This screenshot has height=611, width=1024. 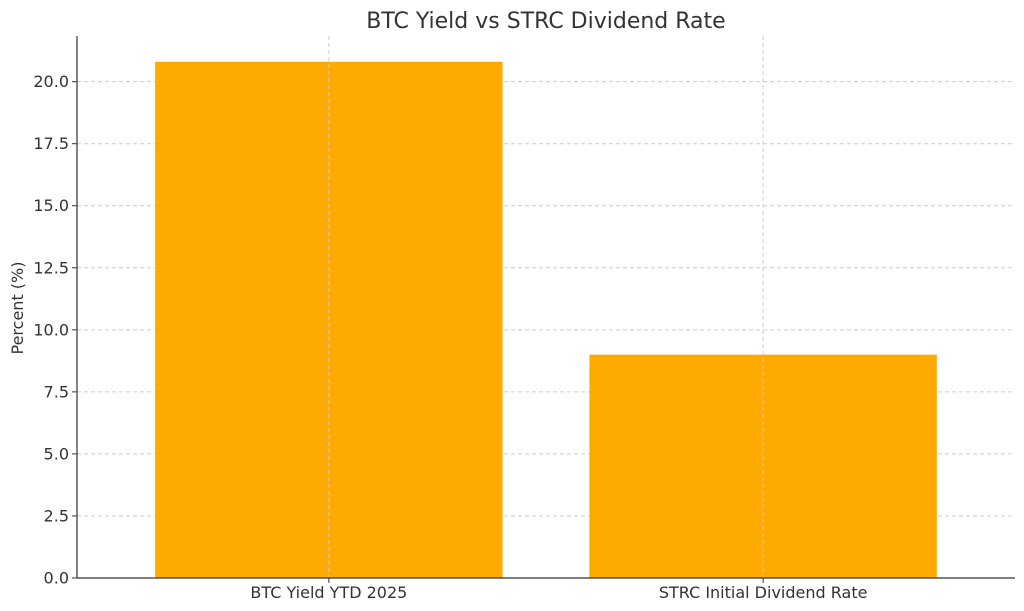 I want to click on y-axis-label: Percent (%), so click(x=17, y=308).